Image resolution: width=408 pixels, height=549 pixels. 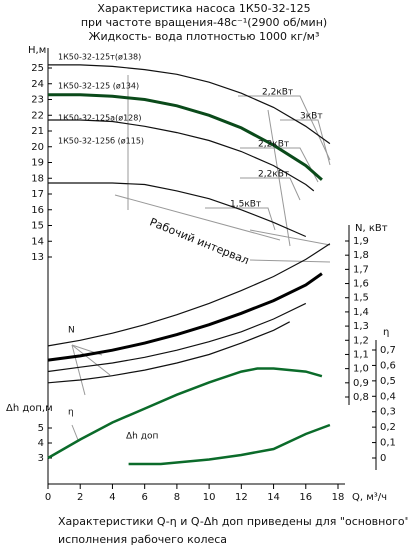 I want to click on n-tick-label: 0,8, so click(x=361, y=397).